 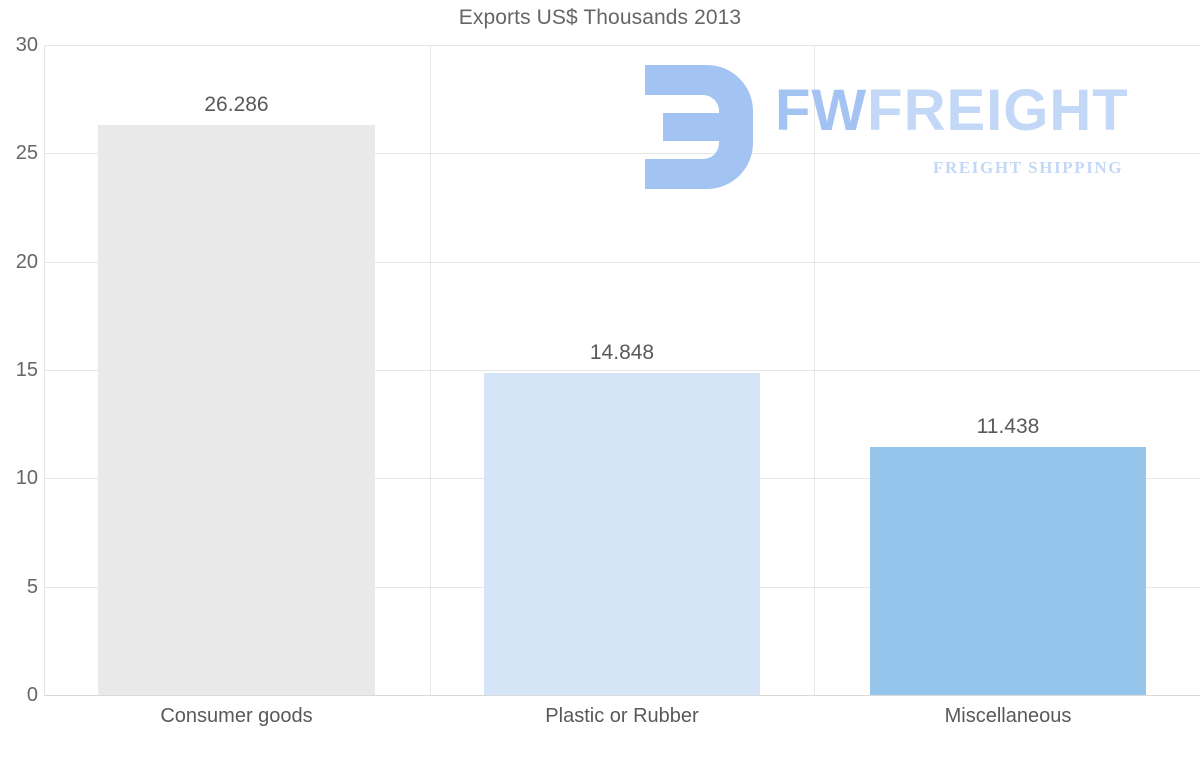 I want to click on bar-value-miscellaneous: 11.438, so click(x=1008, y=427).